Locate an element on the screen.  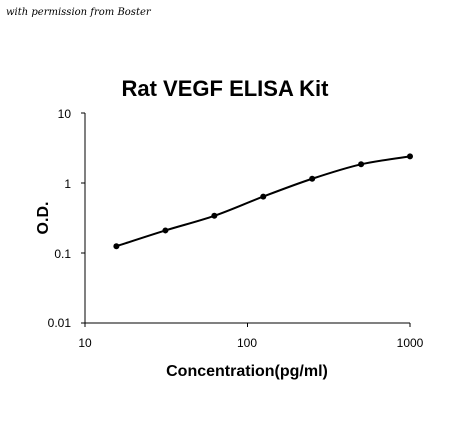
x-tick-label: 100 is located at coordinates (247, 343).